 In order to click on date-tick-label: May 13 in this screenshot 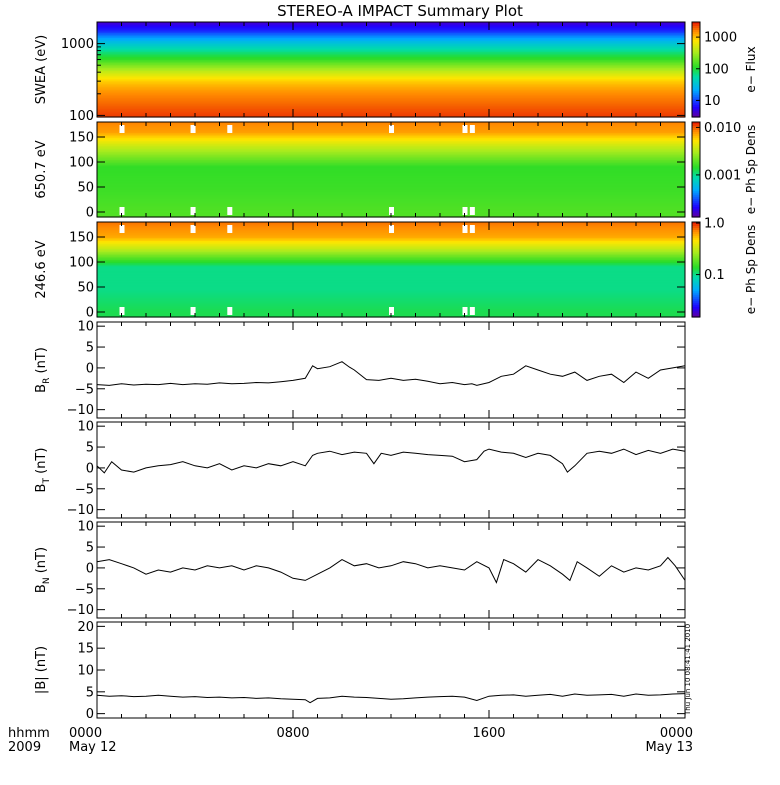, I will do `click(669, 747)`.